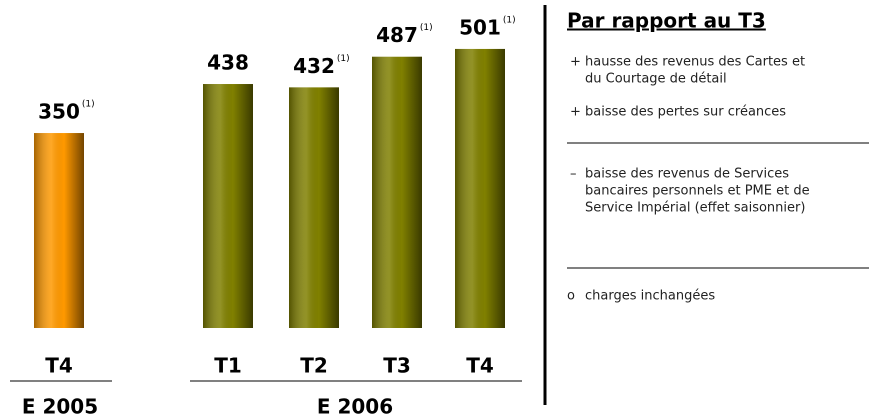 Image resolution: width=869 pixels, height=417 pixels. Describe the element at coordinates (480, 27) in the screenshot. I see `value-label: 501` at that location.